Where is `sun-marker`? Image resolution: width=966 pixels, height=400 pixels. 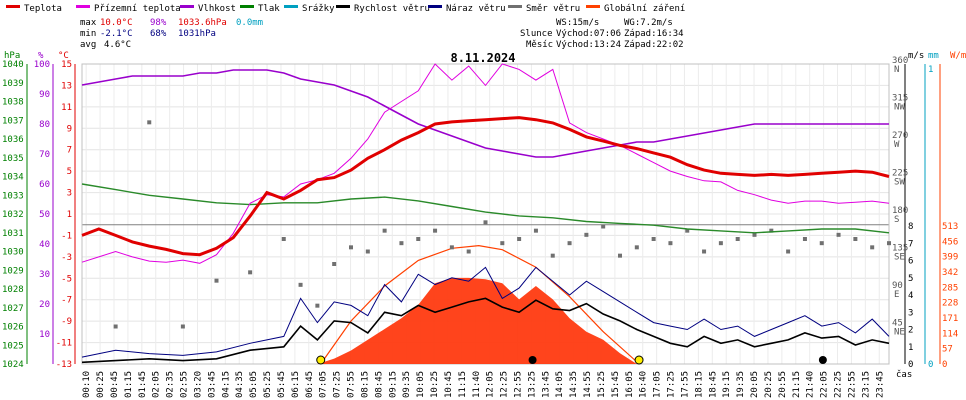
sun-marker is located at coordinates (639, 360).